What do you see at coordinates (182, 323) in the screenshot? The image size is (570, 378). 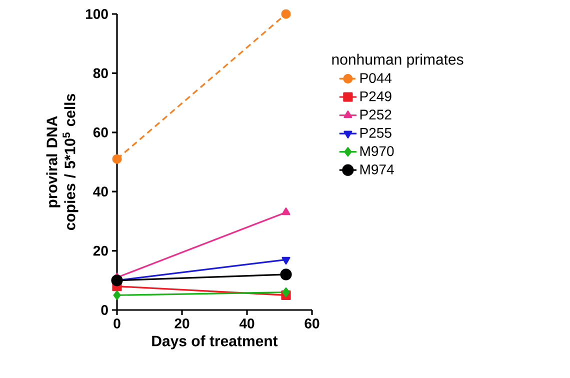 I see `x-tick-label: 20` at bounding box center [182, 323].